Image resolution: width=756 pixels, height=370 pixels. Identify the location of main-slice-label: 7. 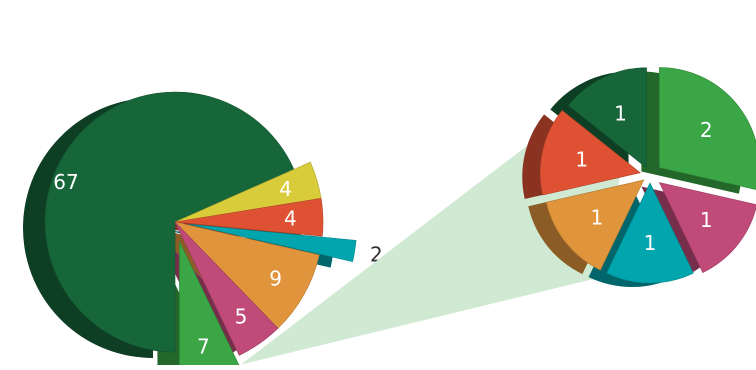
(203, 346).